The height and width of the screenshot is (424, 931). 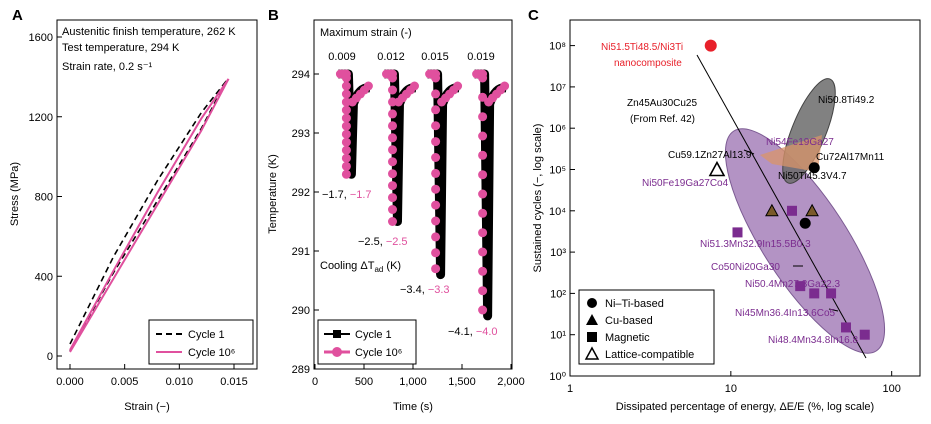 What do you see at coordinates (785, 313) in the screenshot?
I see `label-nimninco: Ni45Mn36.4In13.6Co5` at bounding box center [785, 313].